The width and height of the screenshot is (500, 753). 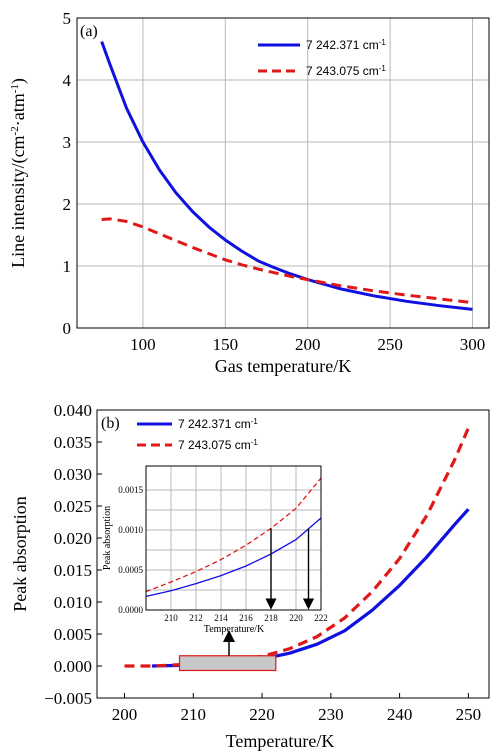 What do you see at coordinates (20, 553) in the screenshot?
I see `panel-b-ylabel: Peak absorption` at bounding box center [20, 553].